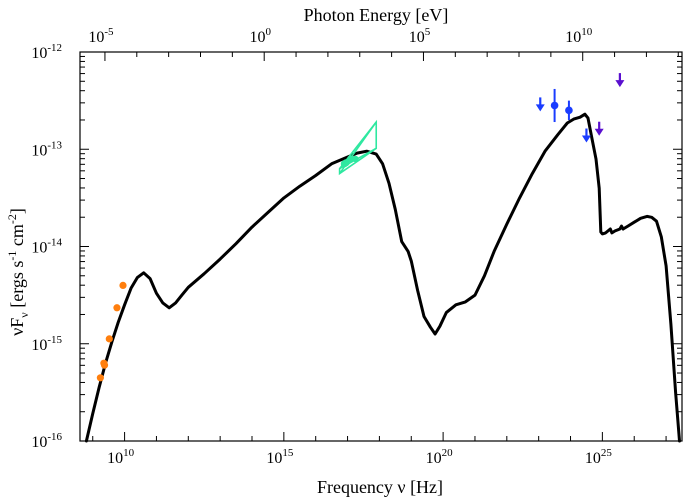 The image size is (698, 499). I want to click on bowtie-diagonal, so click(357, 148).